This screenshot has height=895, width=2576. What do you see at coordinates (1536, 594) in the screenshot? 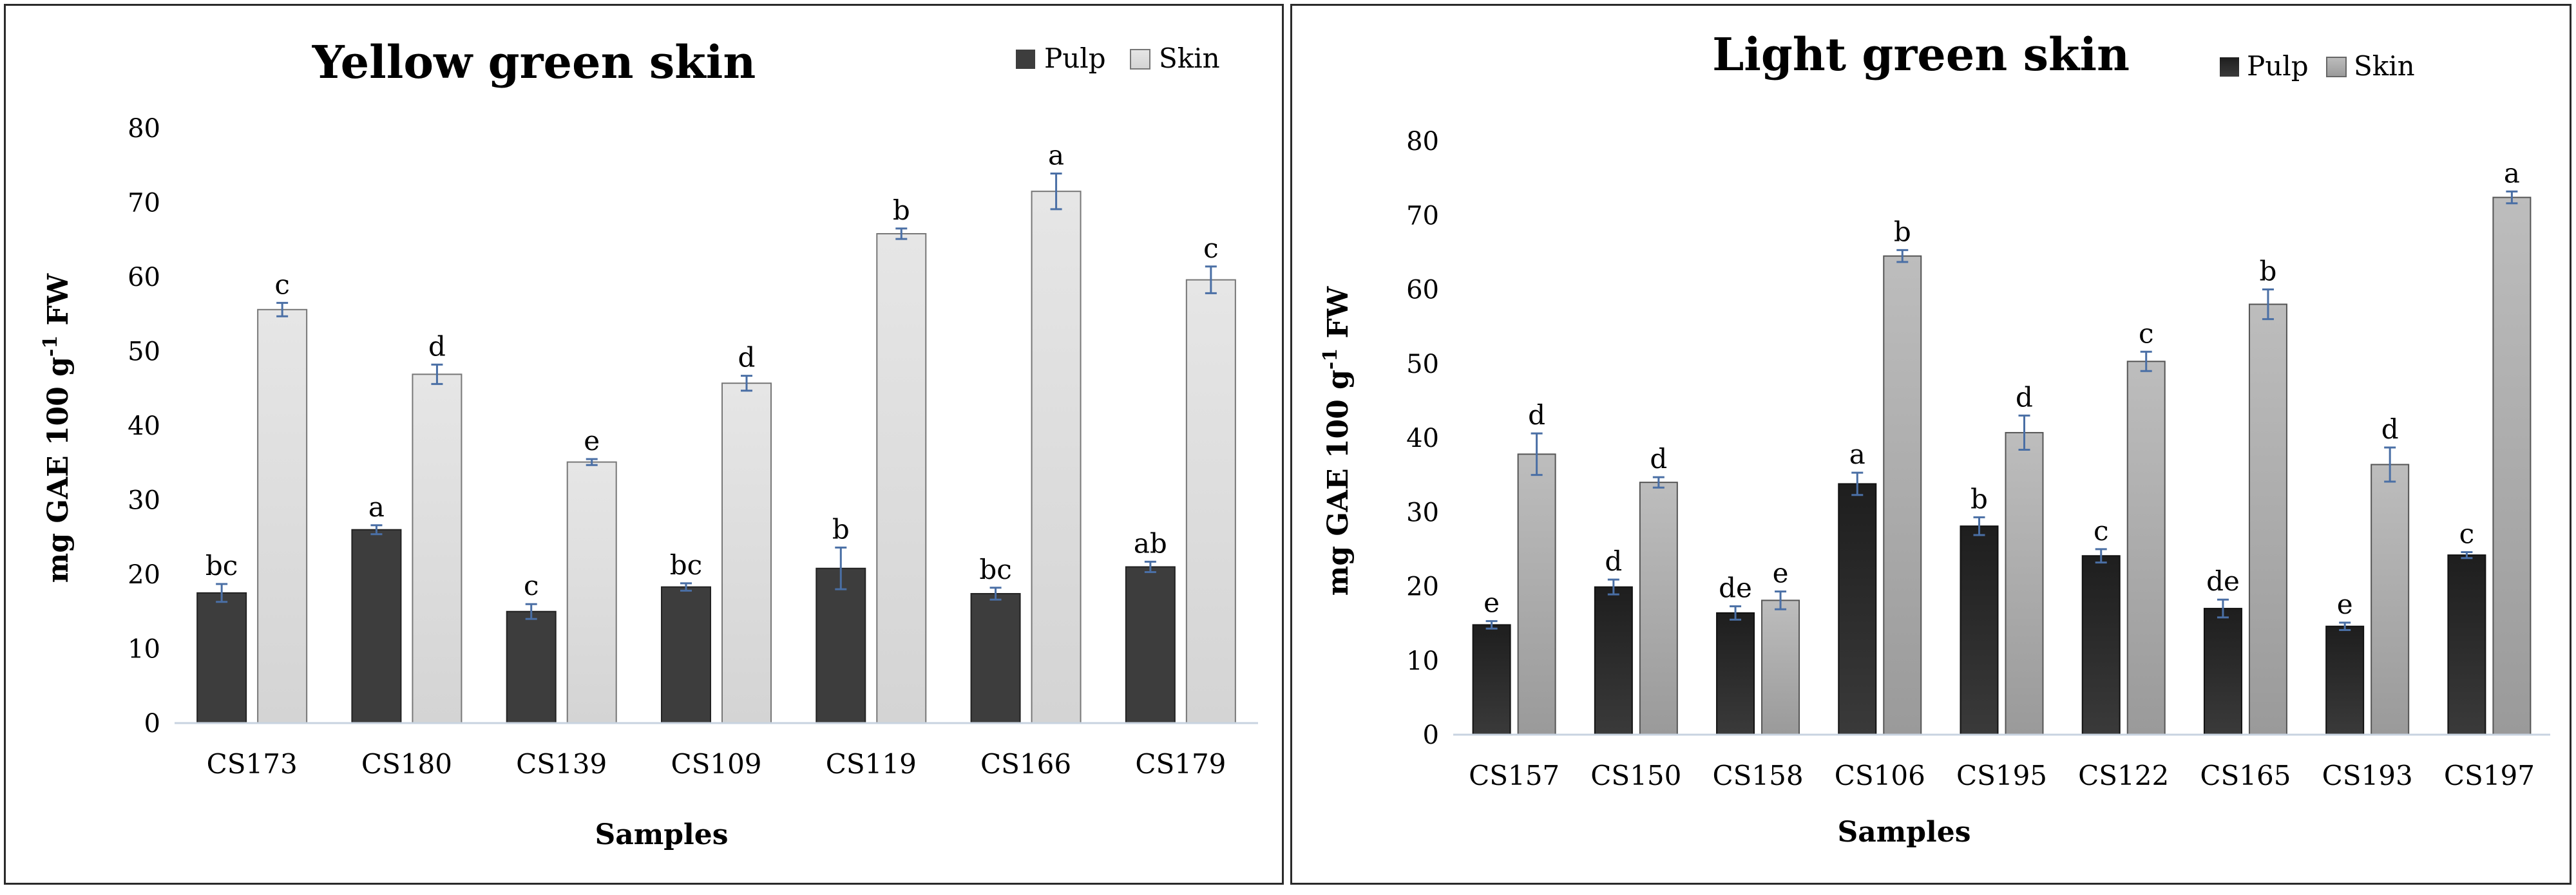
I see `bar-skin-cs157` at bounding box center [1536, 594].